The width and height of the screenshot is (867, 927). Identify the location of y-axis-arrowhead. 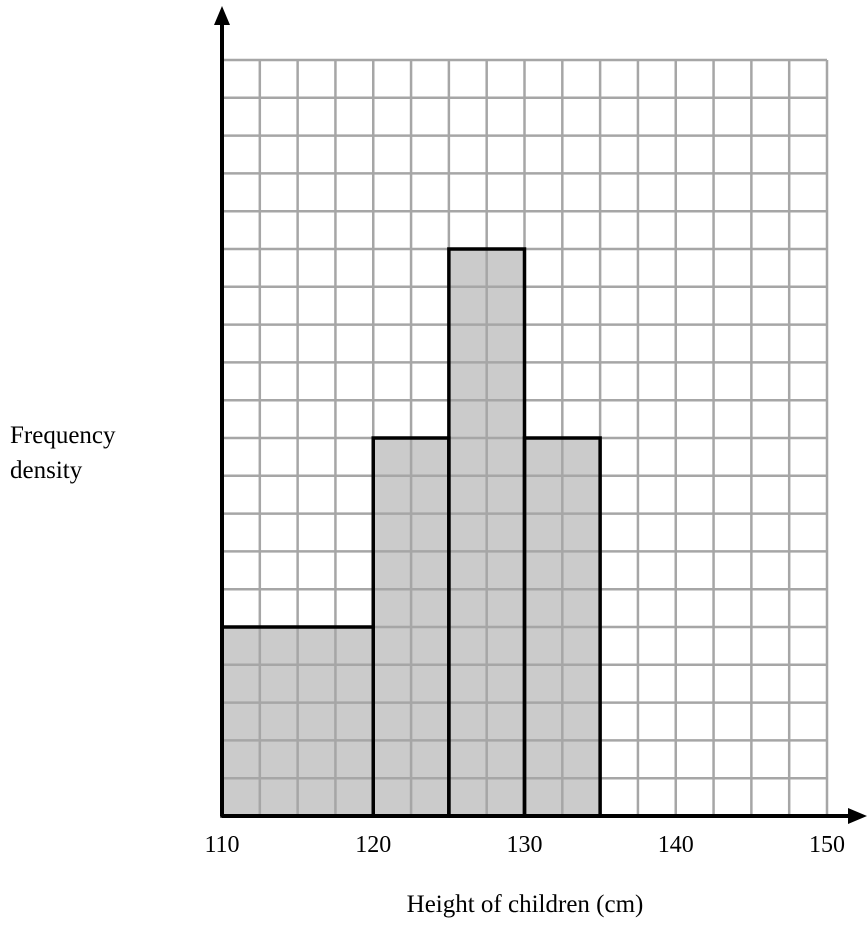
(222, 15).